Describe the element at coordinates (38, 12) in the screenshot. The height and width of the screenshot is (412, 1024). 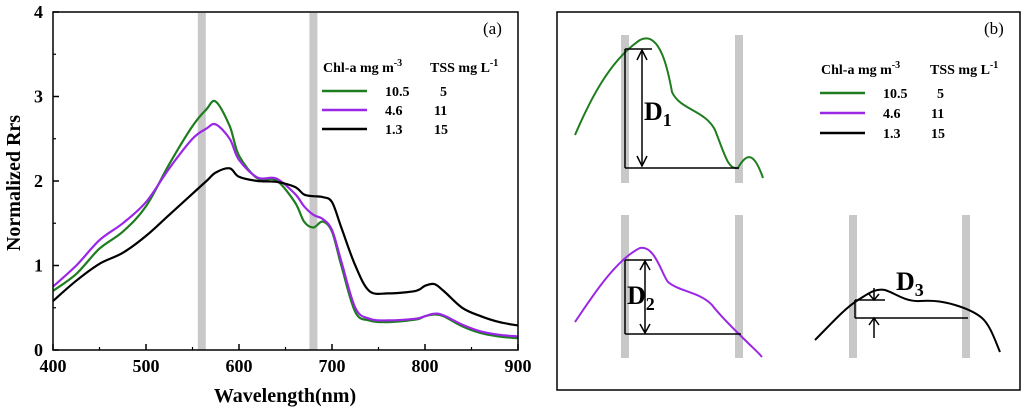
I see `y-tick-label: 4` at that location.